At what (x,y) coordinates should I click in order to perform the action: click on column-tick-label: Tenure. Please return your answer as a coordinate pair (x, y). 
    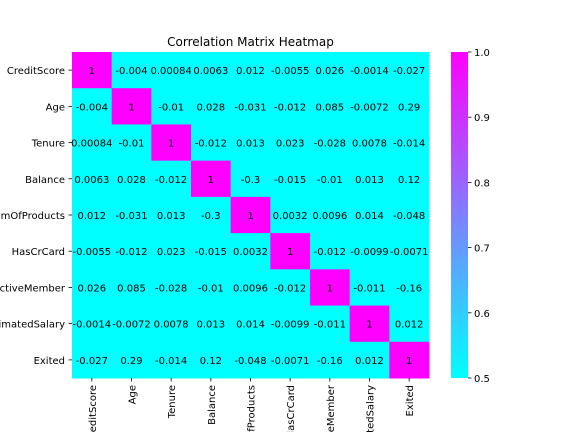
    Looking at the image, I should click on (172, 402).